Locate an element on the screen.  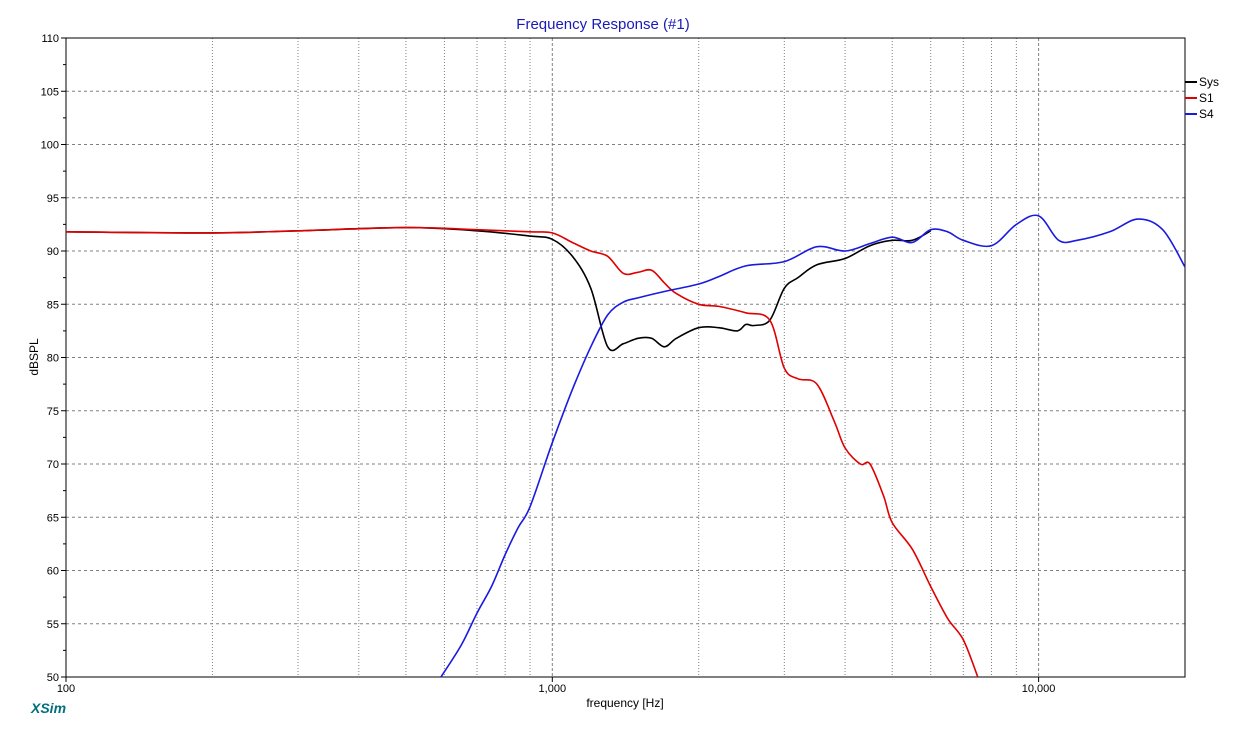
x-tick-label: 100 is located at coordinates (66, 689).